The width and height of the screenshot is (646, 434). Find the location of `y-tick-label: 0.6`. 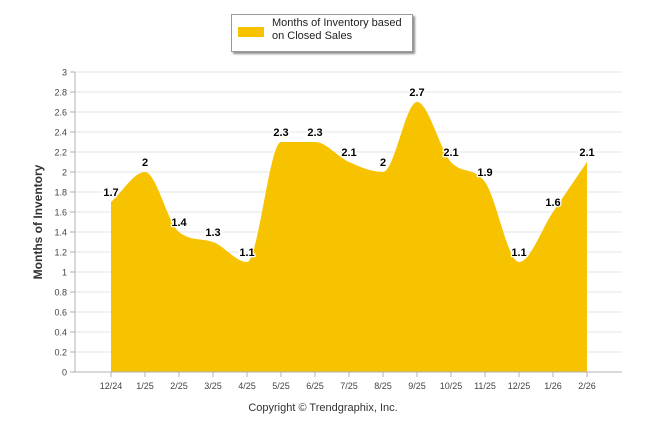

y-tick-label: 0.6 is located at coordinates (60, 313).